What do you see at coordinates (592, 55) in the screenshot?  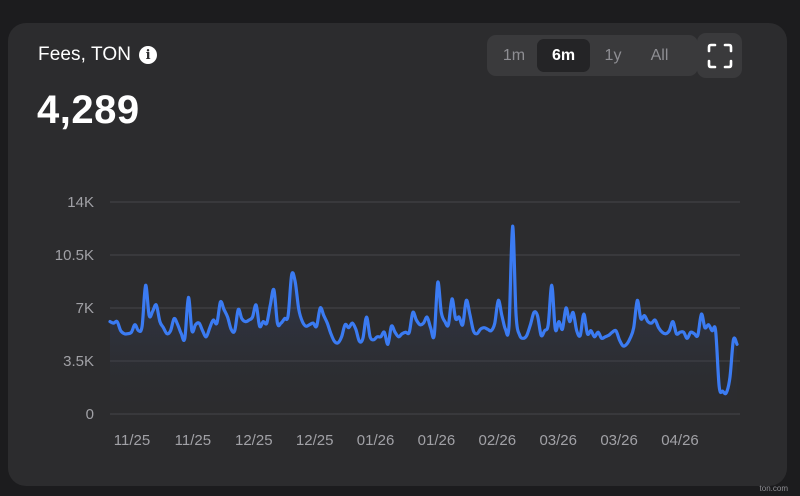 I see `time-range-selector: 1m 6m 1y All` at bounding box center [592, 55].